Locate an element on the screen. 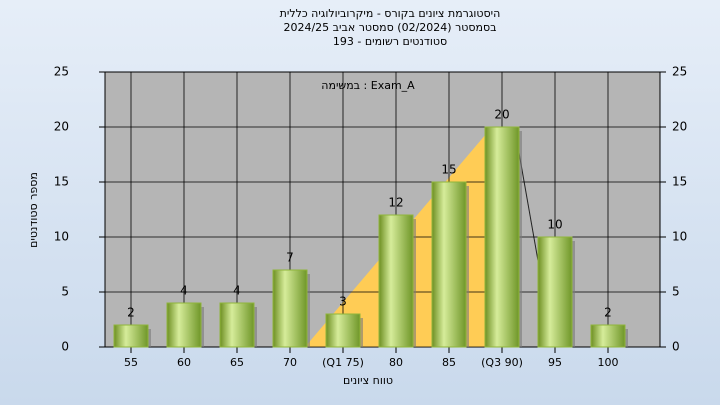  x-tick-label: (Q1 75) is located at coordinates (343, 362).